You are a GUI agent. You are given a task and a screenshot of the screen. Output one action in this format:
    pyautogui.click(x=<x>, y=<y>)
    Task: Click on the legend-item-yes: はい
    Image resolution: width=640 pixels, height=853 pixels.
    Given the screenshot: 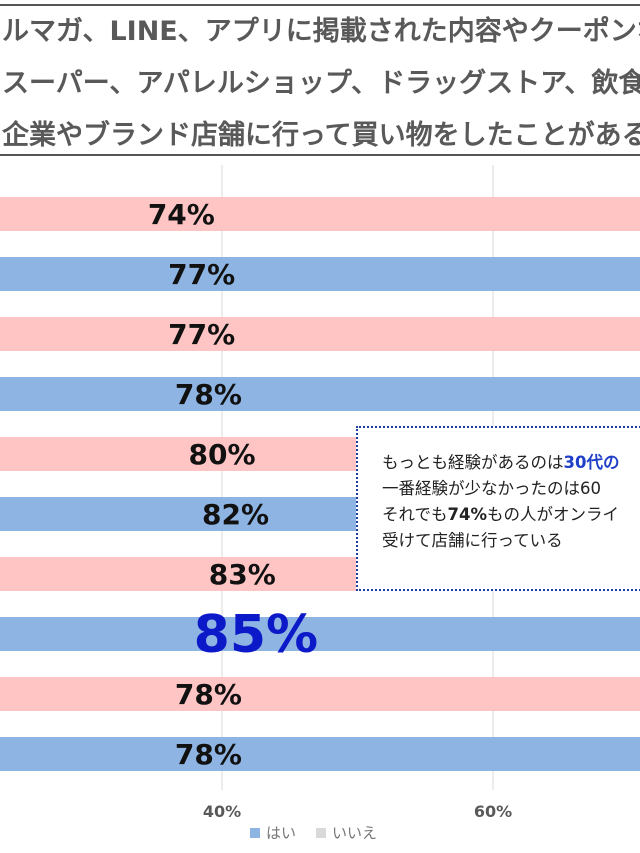 What is the action you would take?
    pyautogui.click(x=273, y=832)
    